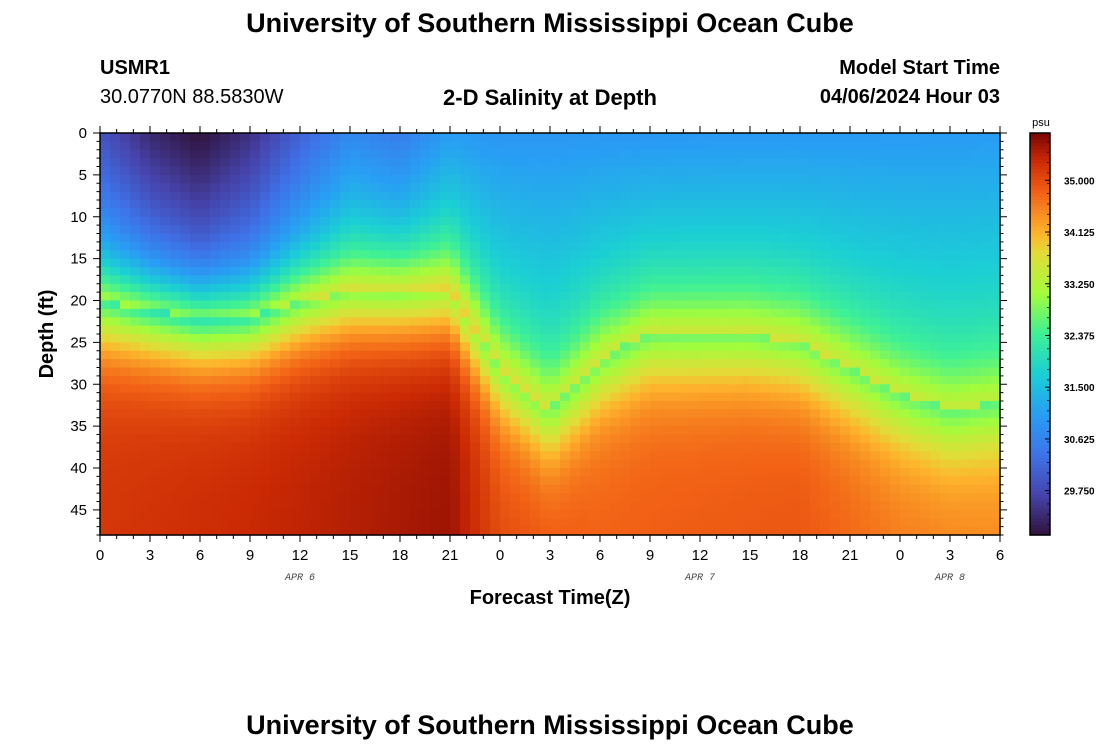 The image size is (1100, 750). I want to click on y-tick-label: 15, so click(78, 259).